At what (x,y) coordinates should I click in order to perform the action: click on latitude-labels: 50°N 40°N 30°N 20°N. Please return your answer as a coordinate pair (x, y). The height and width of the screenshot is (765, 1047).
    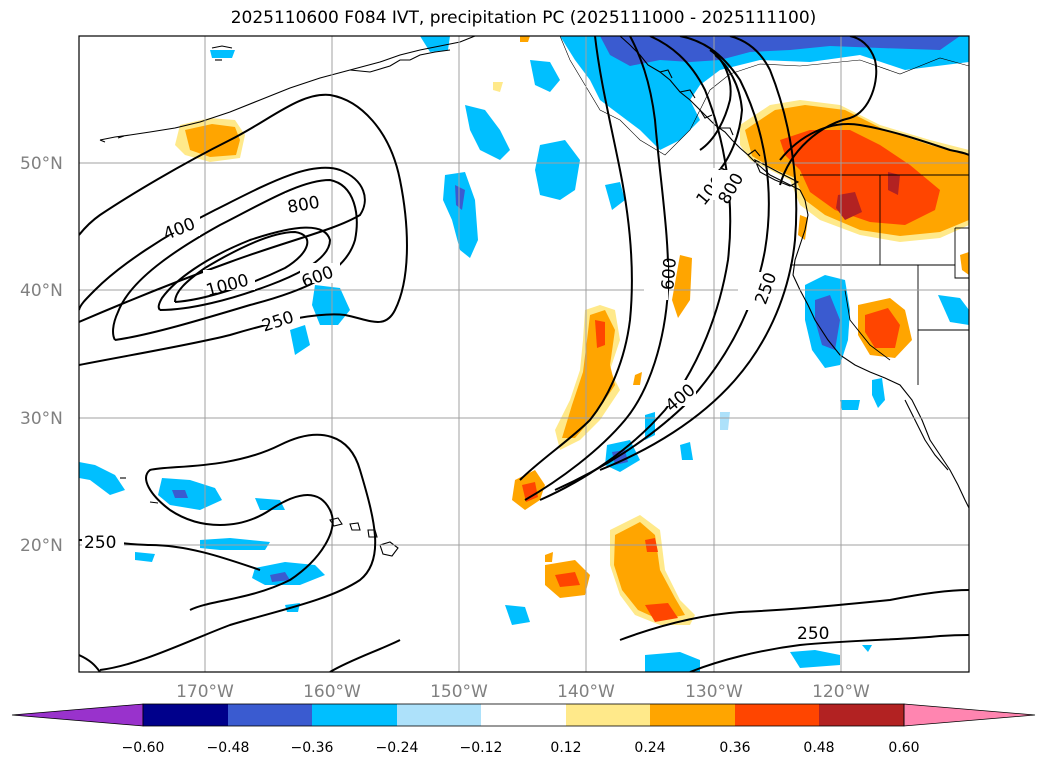
    Looking at the image, I should click on (41, 355).